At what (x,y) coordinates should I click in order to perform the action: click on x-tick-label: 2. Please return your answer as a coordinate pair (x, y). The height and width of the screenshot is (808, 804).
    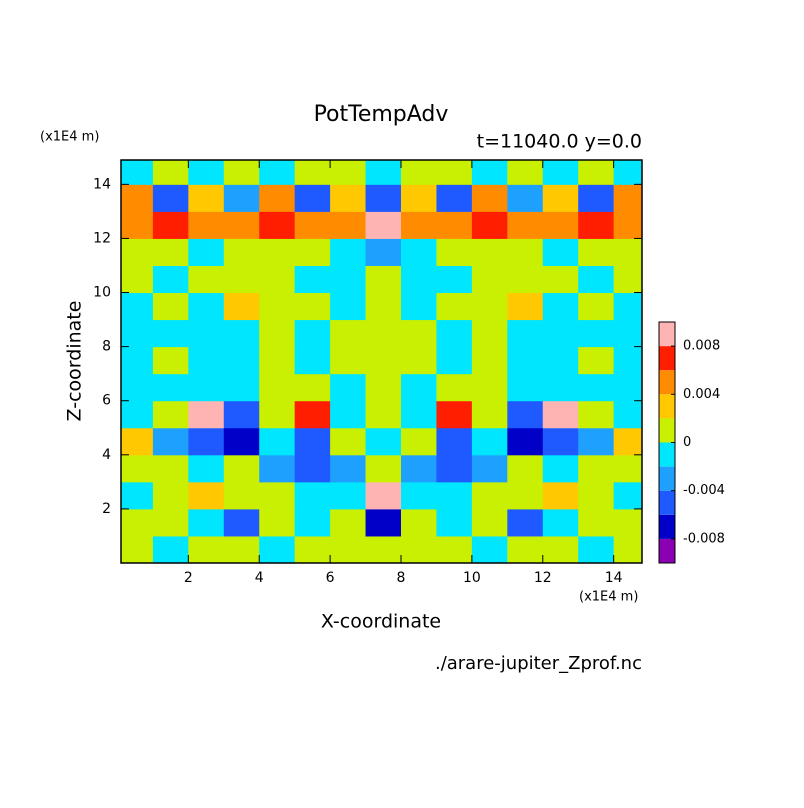
    Looking at the image, I should click on (188, 578).